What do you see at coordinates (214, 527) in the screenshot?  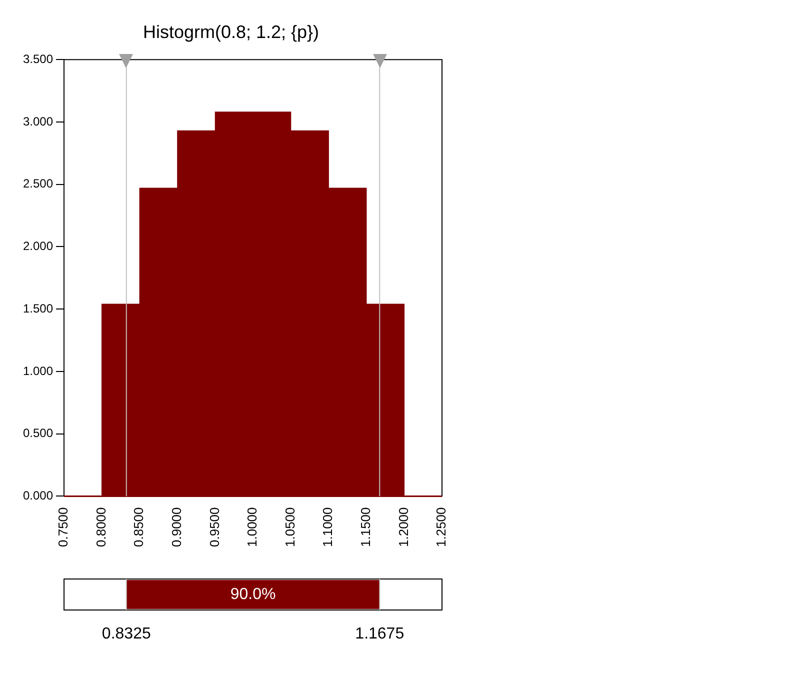 I see `x-tick-label: 0.9500` at bounding box center [214, 527].